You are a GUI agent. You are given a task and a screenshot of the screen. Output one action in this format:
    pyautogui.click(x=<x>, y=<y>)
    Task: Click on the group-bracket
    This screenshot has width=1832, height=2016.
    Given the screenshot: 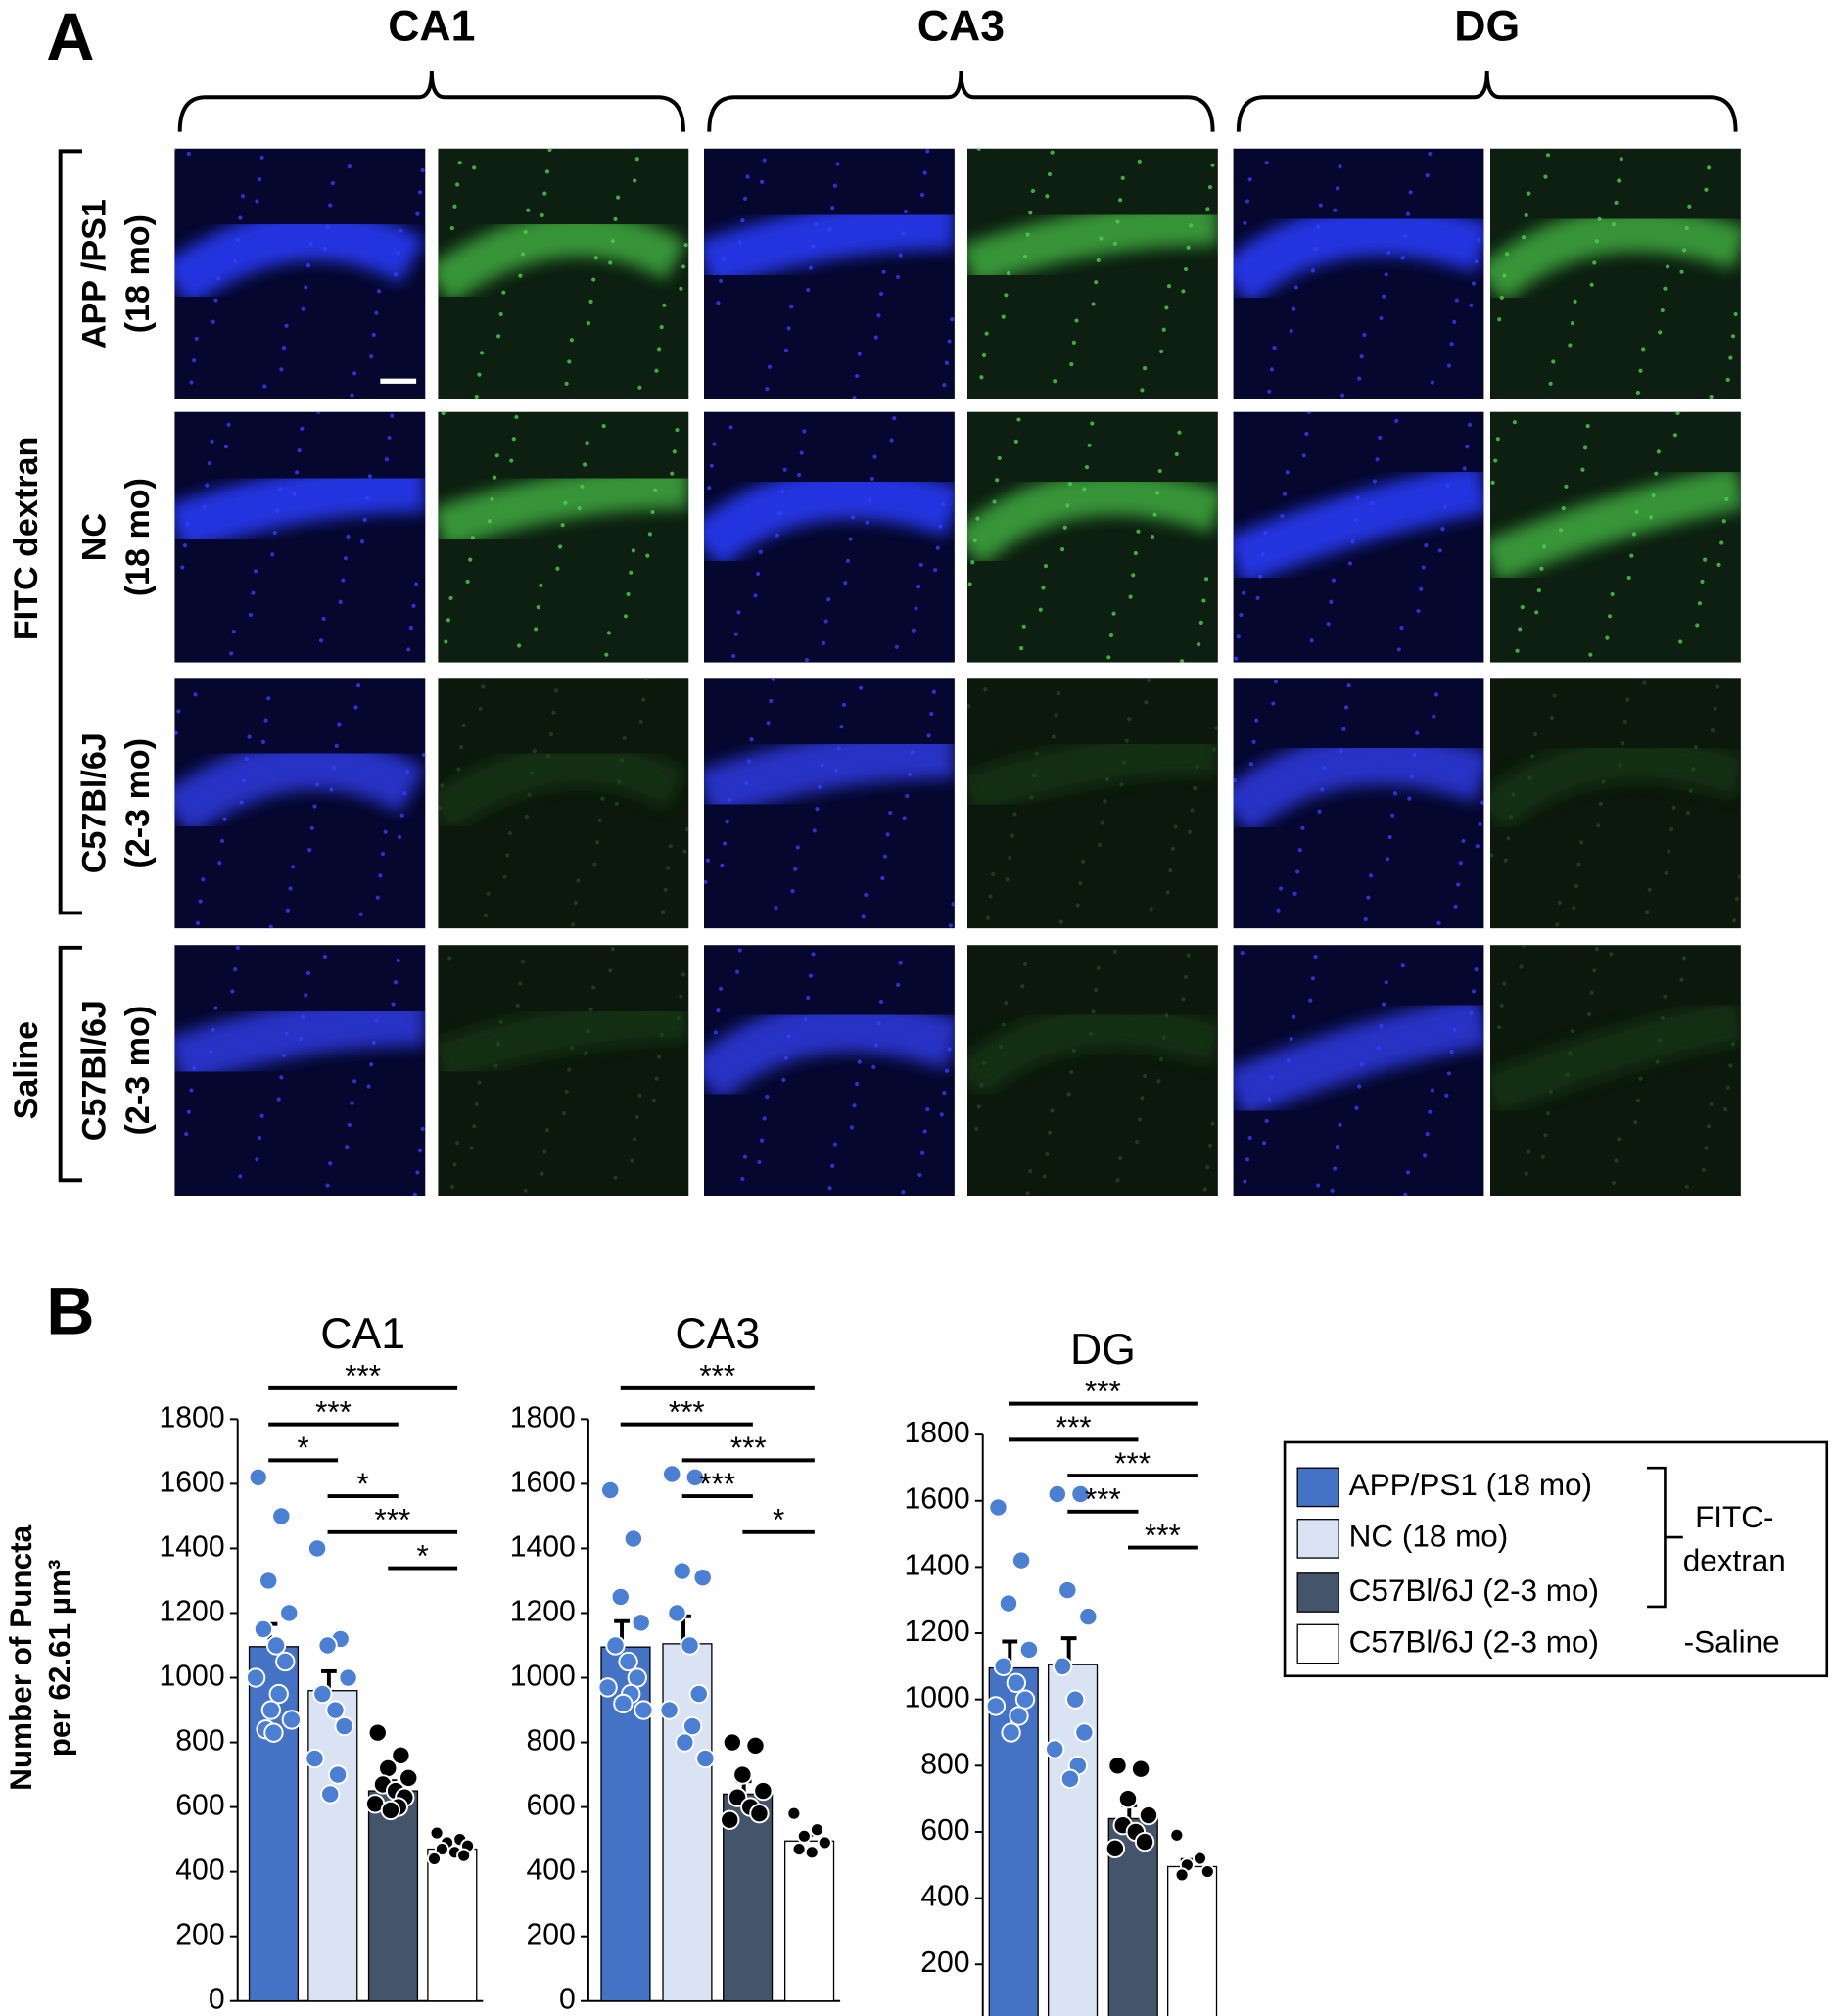 What is the action you would take?
    pyautogui.click(x=70, y=532)
    